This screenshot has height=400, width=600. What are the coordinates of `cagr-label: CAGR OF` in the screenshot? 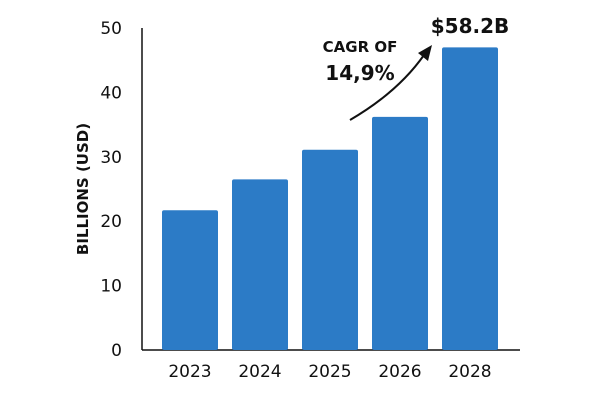 It's located at (360, 47).